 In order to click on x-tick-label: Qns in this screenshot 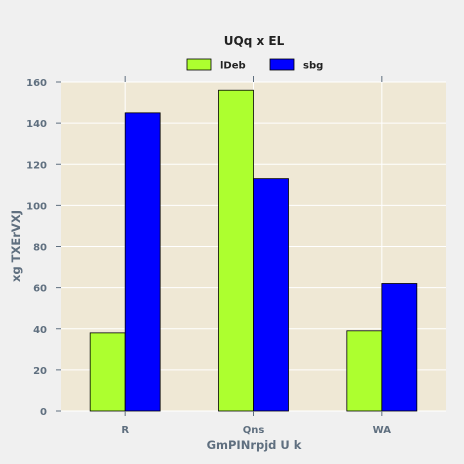, I will do `click(254, 430)`.